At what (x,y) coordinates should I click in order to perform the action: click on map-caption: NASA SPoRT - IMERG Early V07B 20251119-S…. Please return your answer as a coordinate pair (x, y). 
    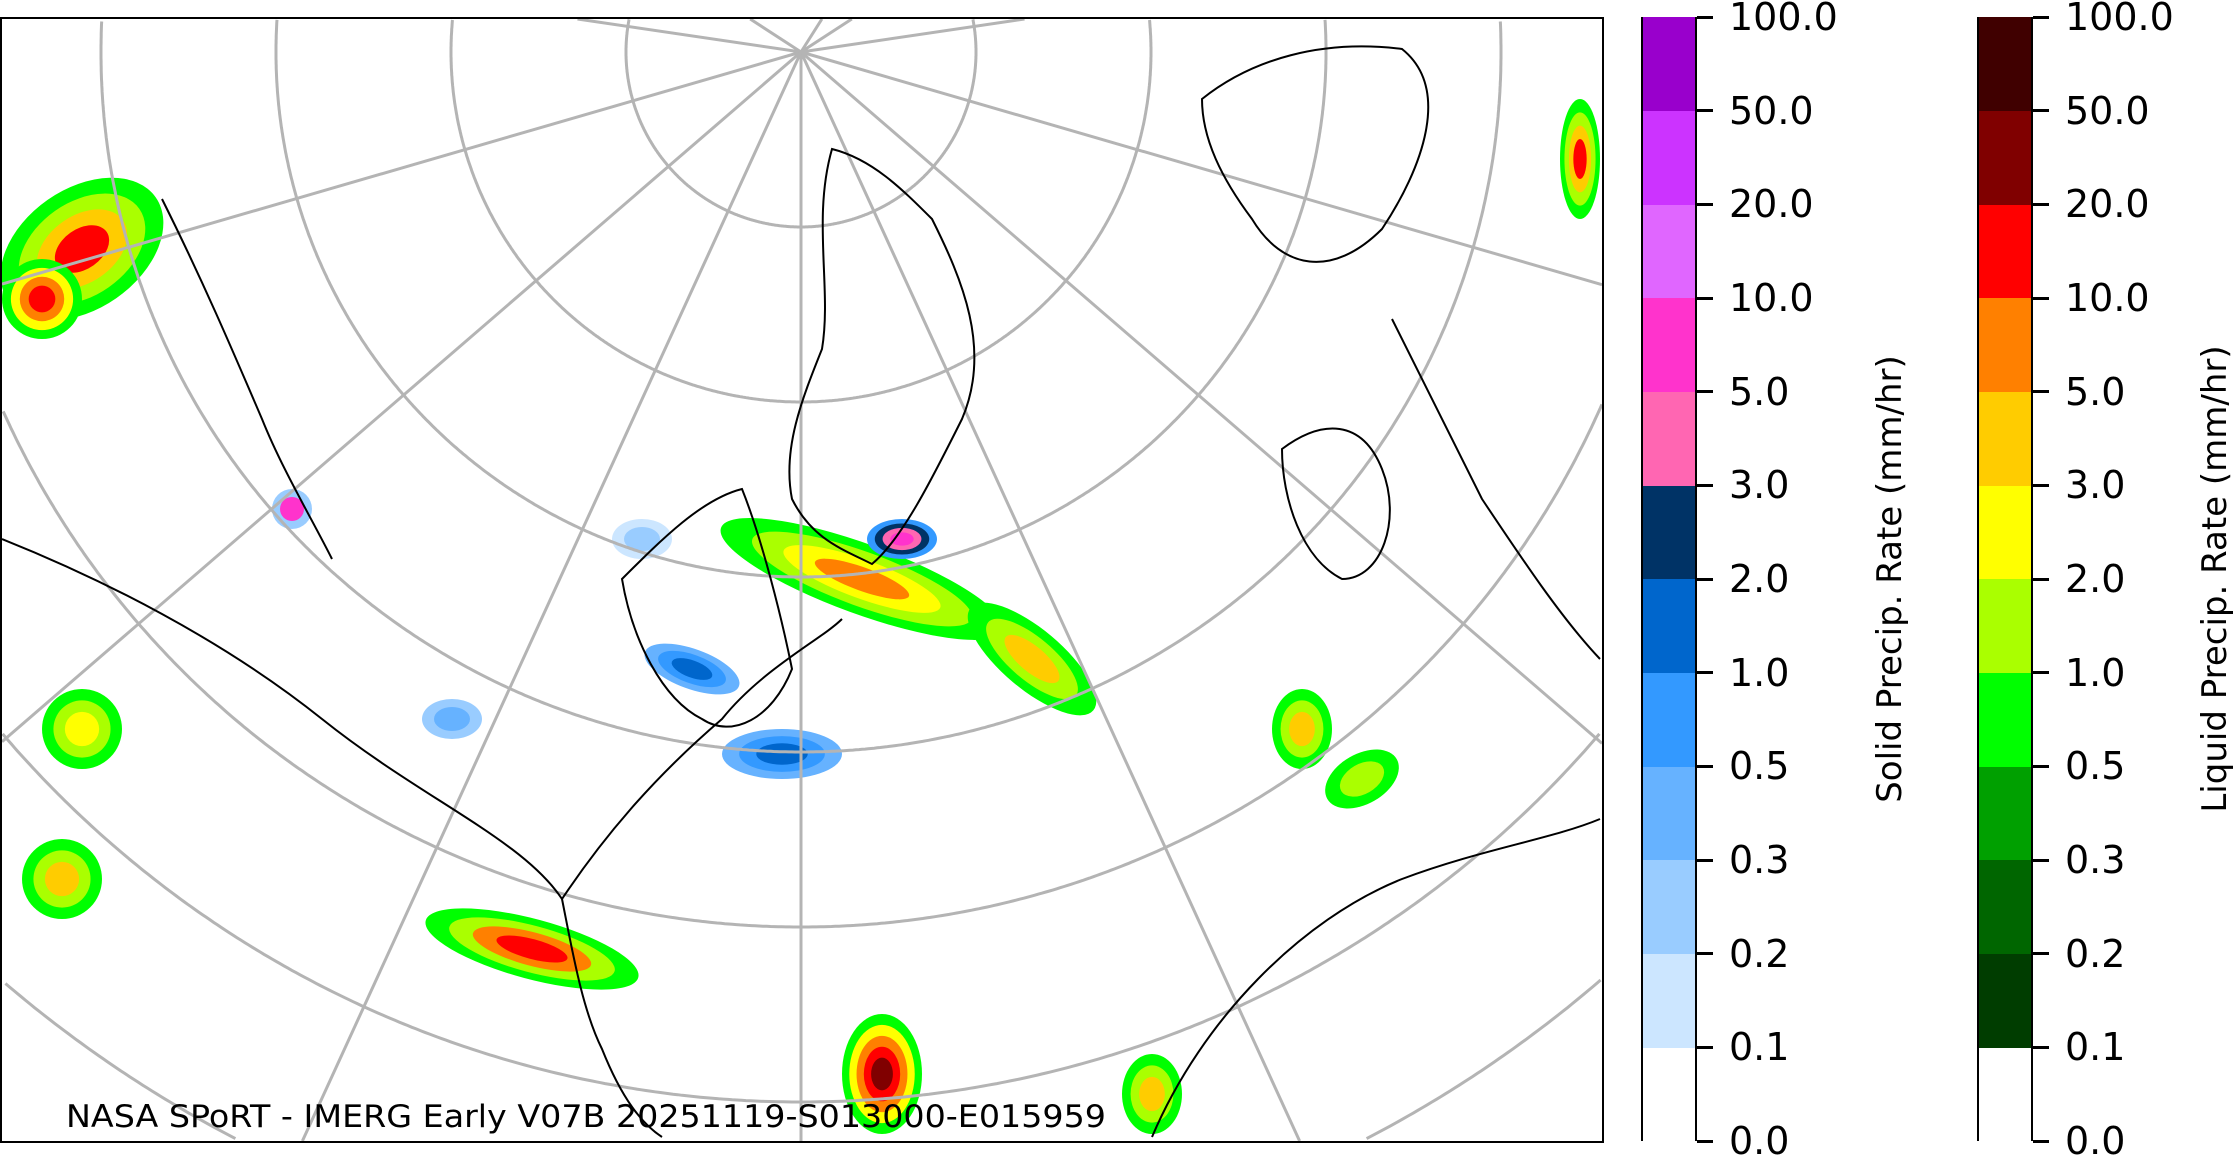
    Looking at the image, I should click on (586, 1117).